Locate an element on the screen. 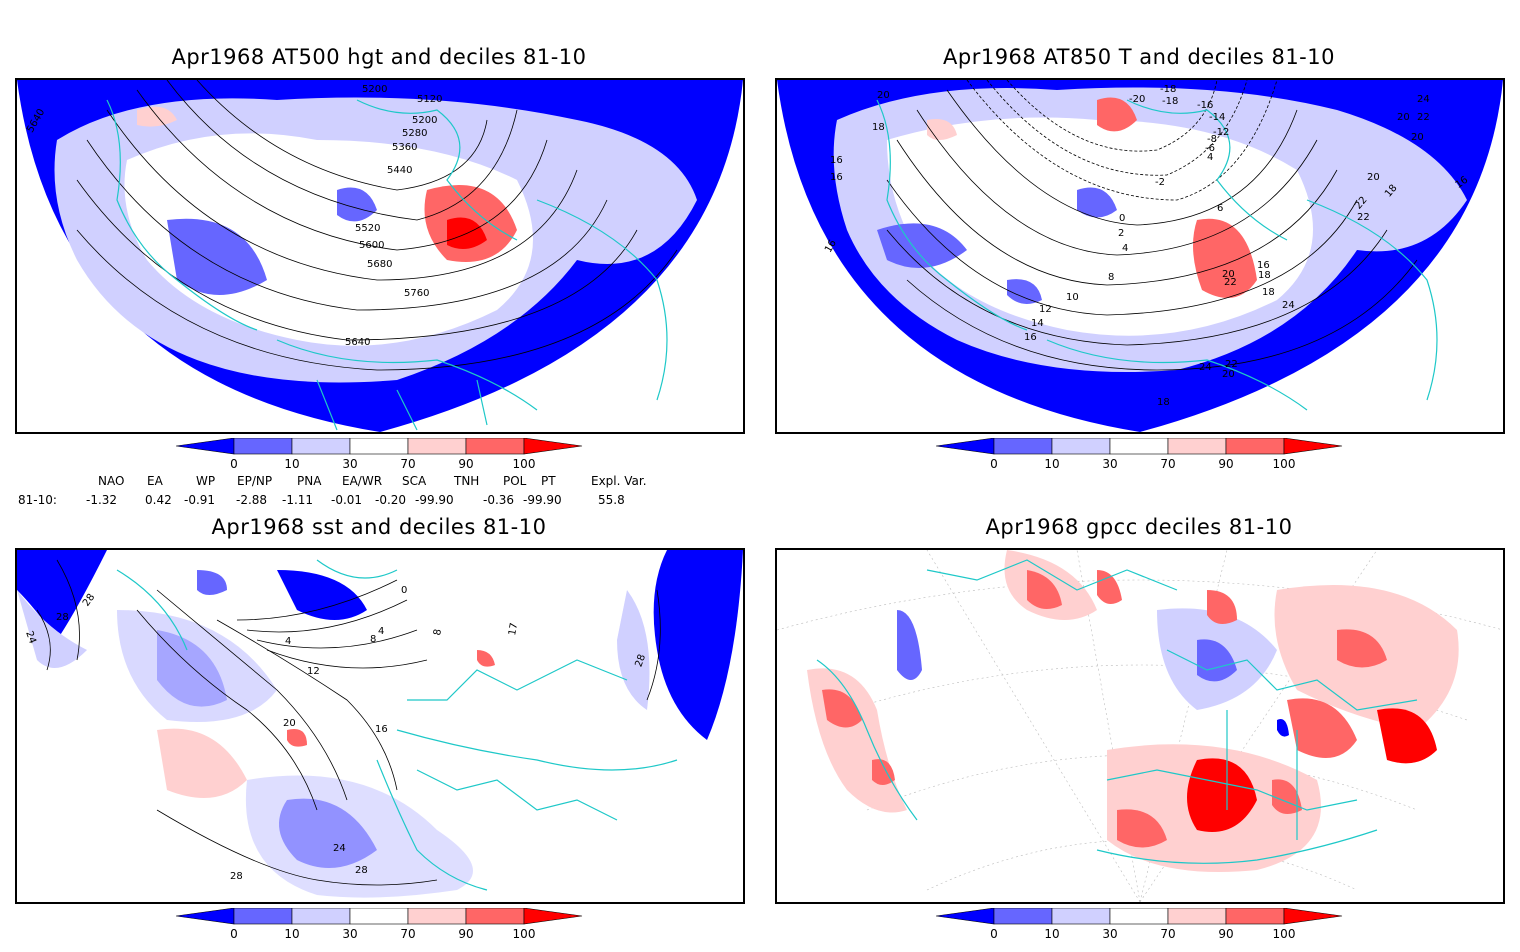 This screenshot has width=1520, height=952. contour-label: 5640 is located at coordinates (357, 342).